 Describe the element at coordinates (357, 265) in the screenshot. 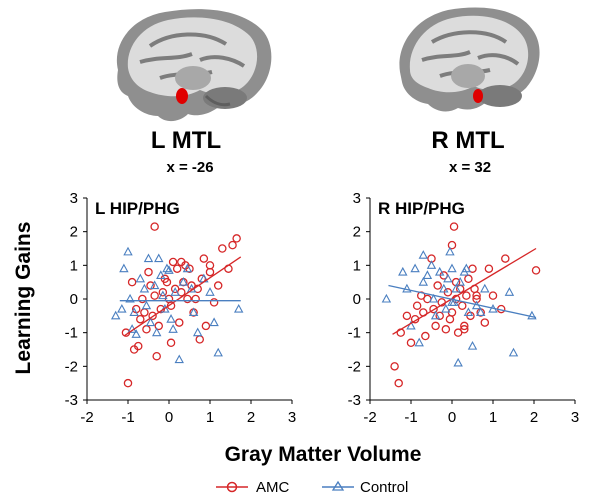

I see `y-tick-label: 1` at that location.